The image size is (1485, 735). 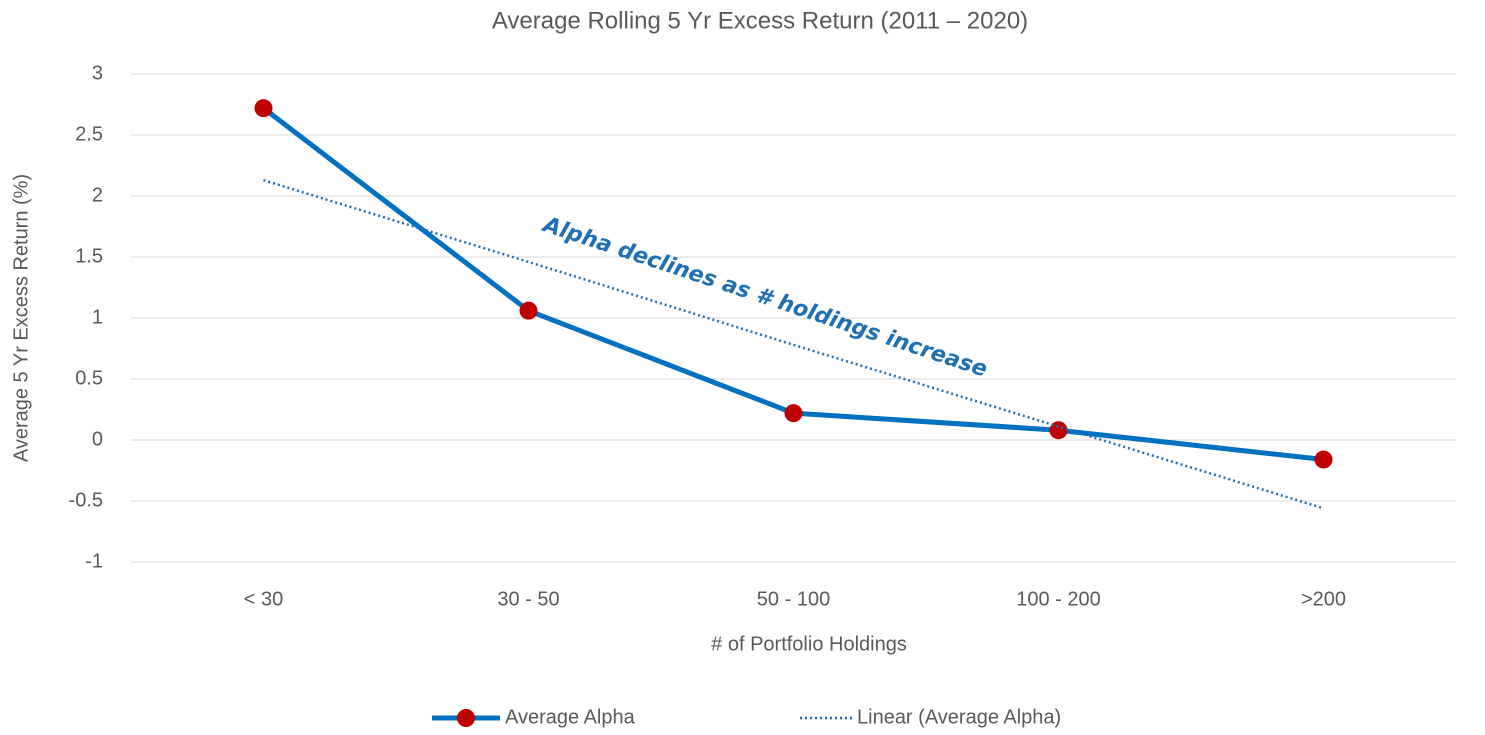 I want to click on y-tick-label: -0.5, so click(x=86, y=500).